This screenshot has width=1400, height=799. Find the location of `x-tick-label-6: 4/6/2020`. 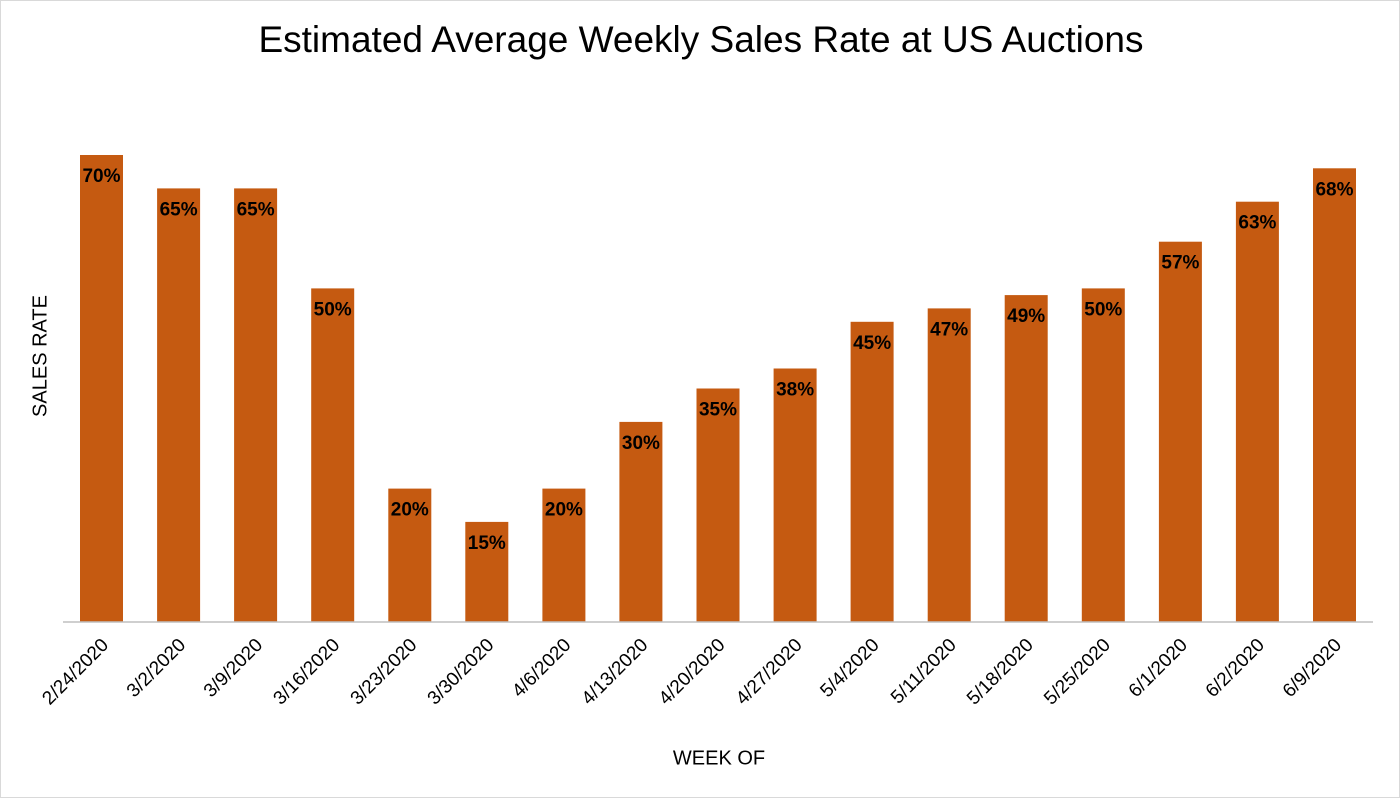

x-tick-label-6: 4/6/2020 is located at coordinates (541, 668).